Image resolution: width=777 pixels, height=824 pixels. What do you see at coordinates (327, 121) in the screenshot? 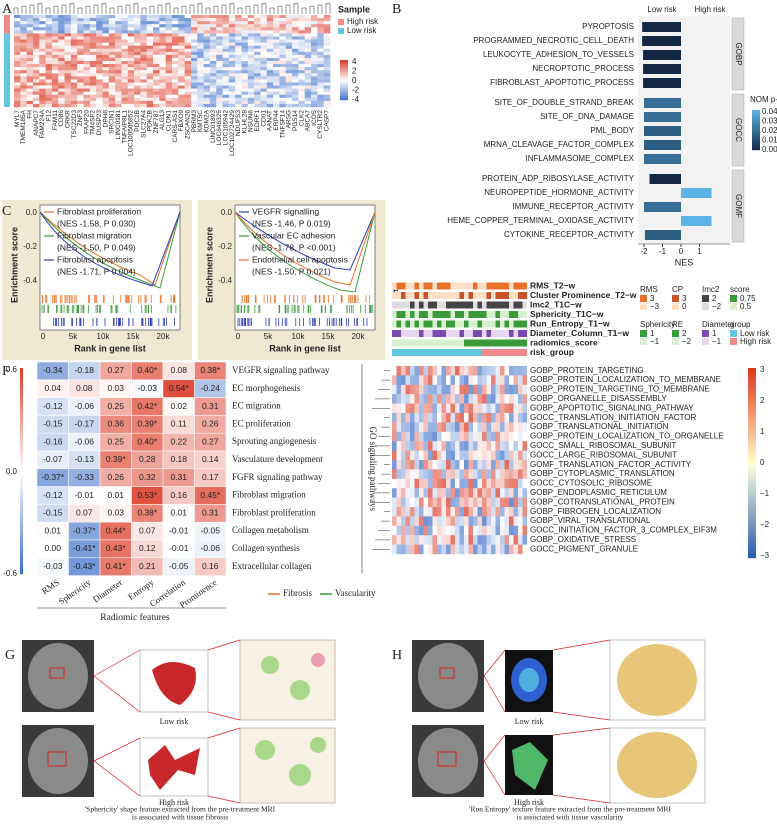
I see `gene-label: CASP7` at bounding box center [327, 121].